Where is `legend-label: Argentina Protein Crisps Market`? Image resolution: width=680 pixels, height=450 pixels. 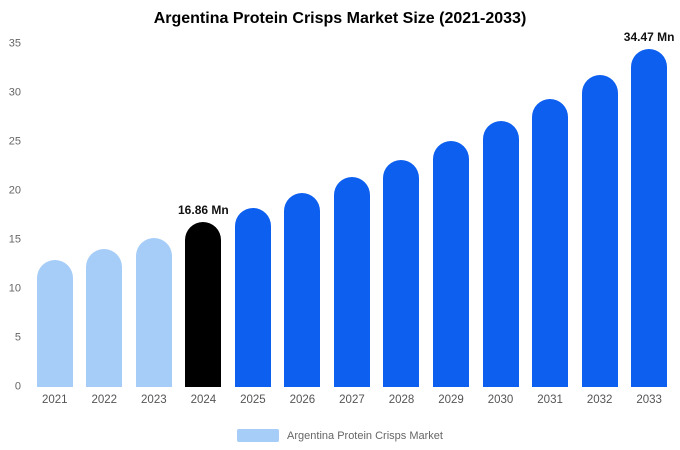 legend-label: Argentina Protein Crisps Market is located at coordinates (365, 435).